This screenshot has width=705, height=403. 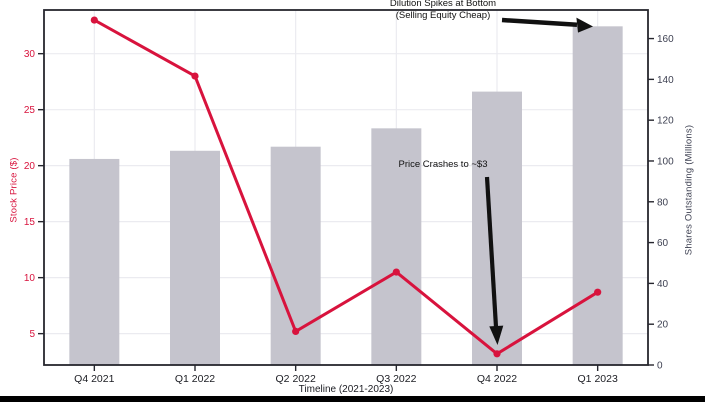 What do you see at coordinates (30, 54) in the screenshot?
I see `left-tick-label: 30` at bounding box center [30, 54].